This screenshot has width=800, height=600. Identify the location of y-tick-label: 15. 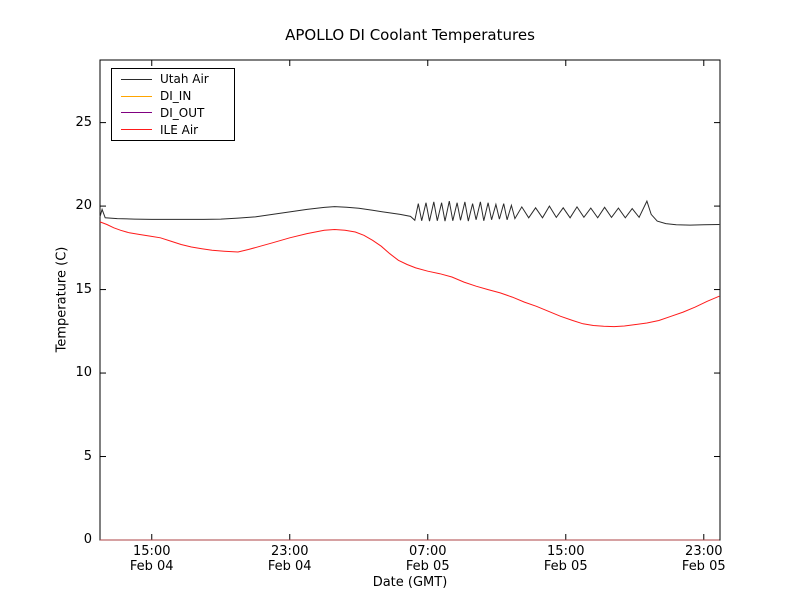
(83, 289).